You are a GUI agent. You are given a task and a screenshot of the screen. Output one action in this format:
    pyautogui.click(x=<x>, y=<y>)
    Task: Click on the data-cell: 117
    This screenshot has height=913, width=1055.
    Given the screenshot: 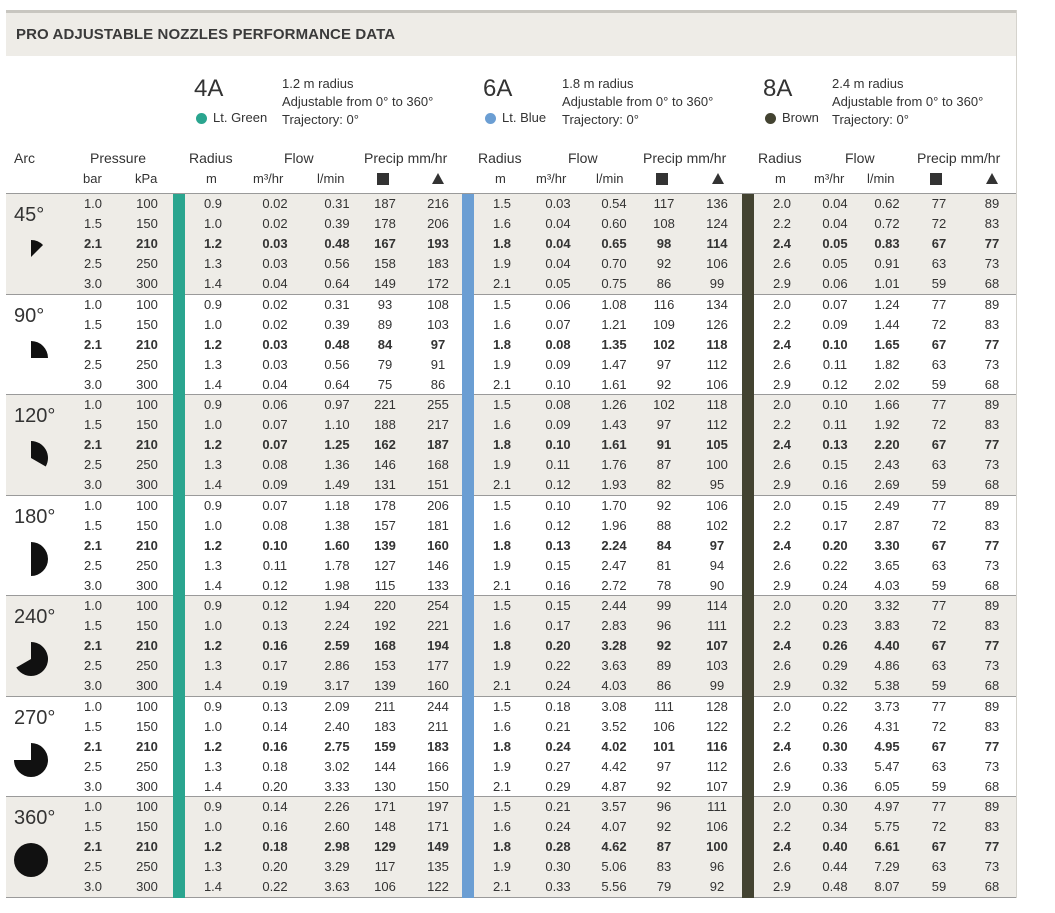 What is the action you would take?
    pyautogui.click(x=664, y=203)
    